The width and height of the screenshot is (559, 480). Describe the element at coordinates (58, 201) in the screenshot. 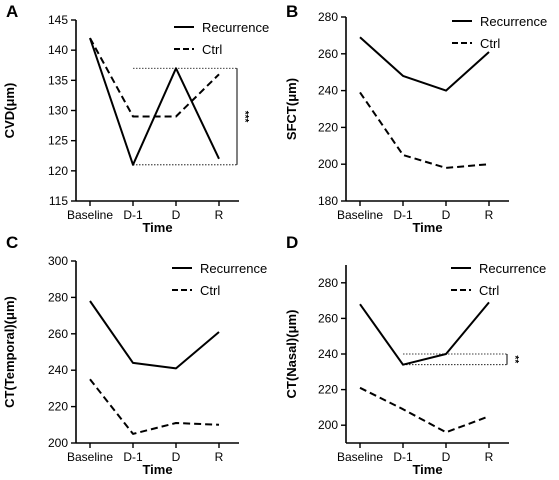

I see `y-tick-label: 115` at that location.